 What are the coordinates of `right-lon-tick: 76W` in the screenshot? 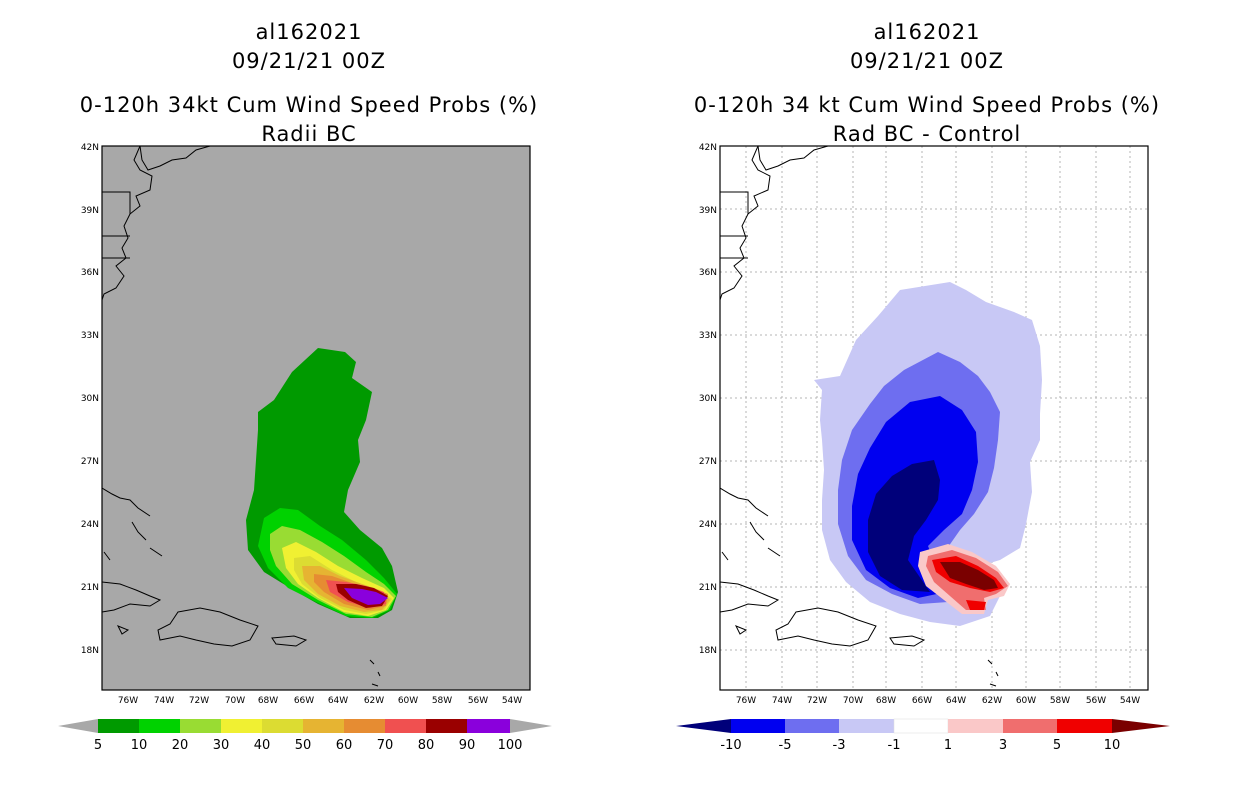 It's located at (746, 701).